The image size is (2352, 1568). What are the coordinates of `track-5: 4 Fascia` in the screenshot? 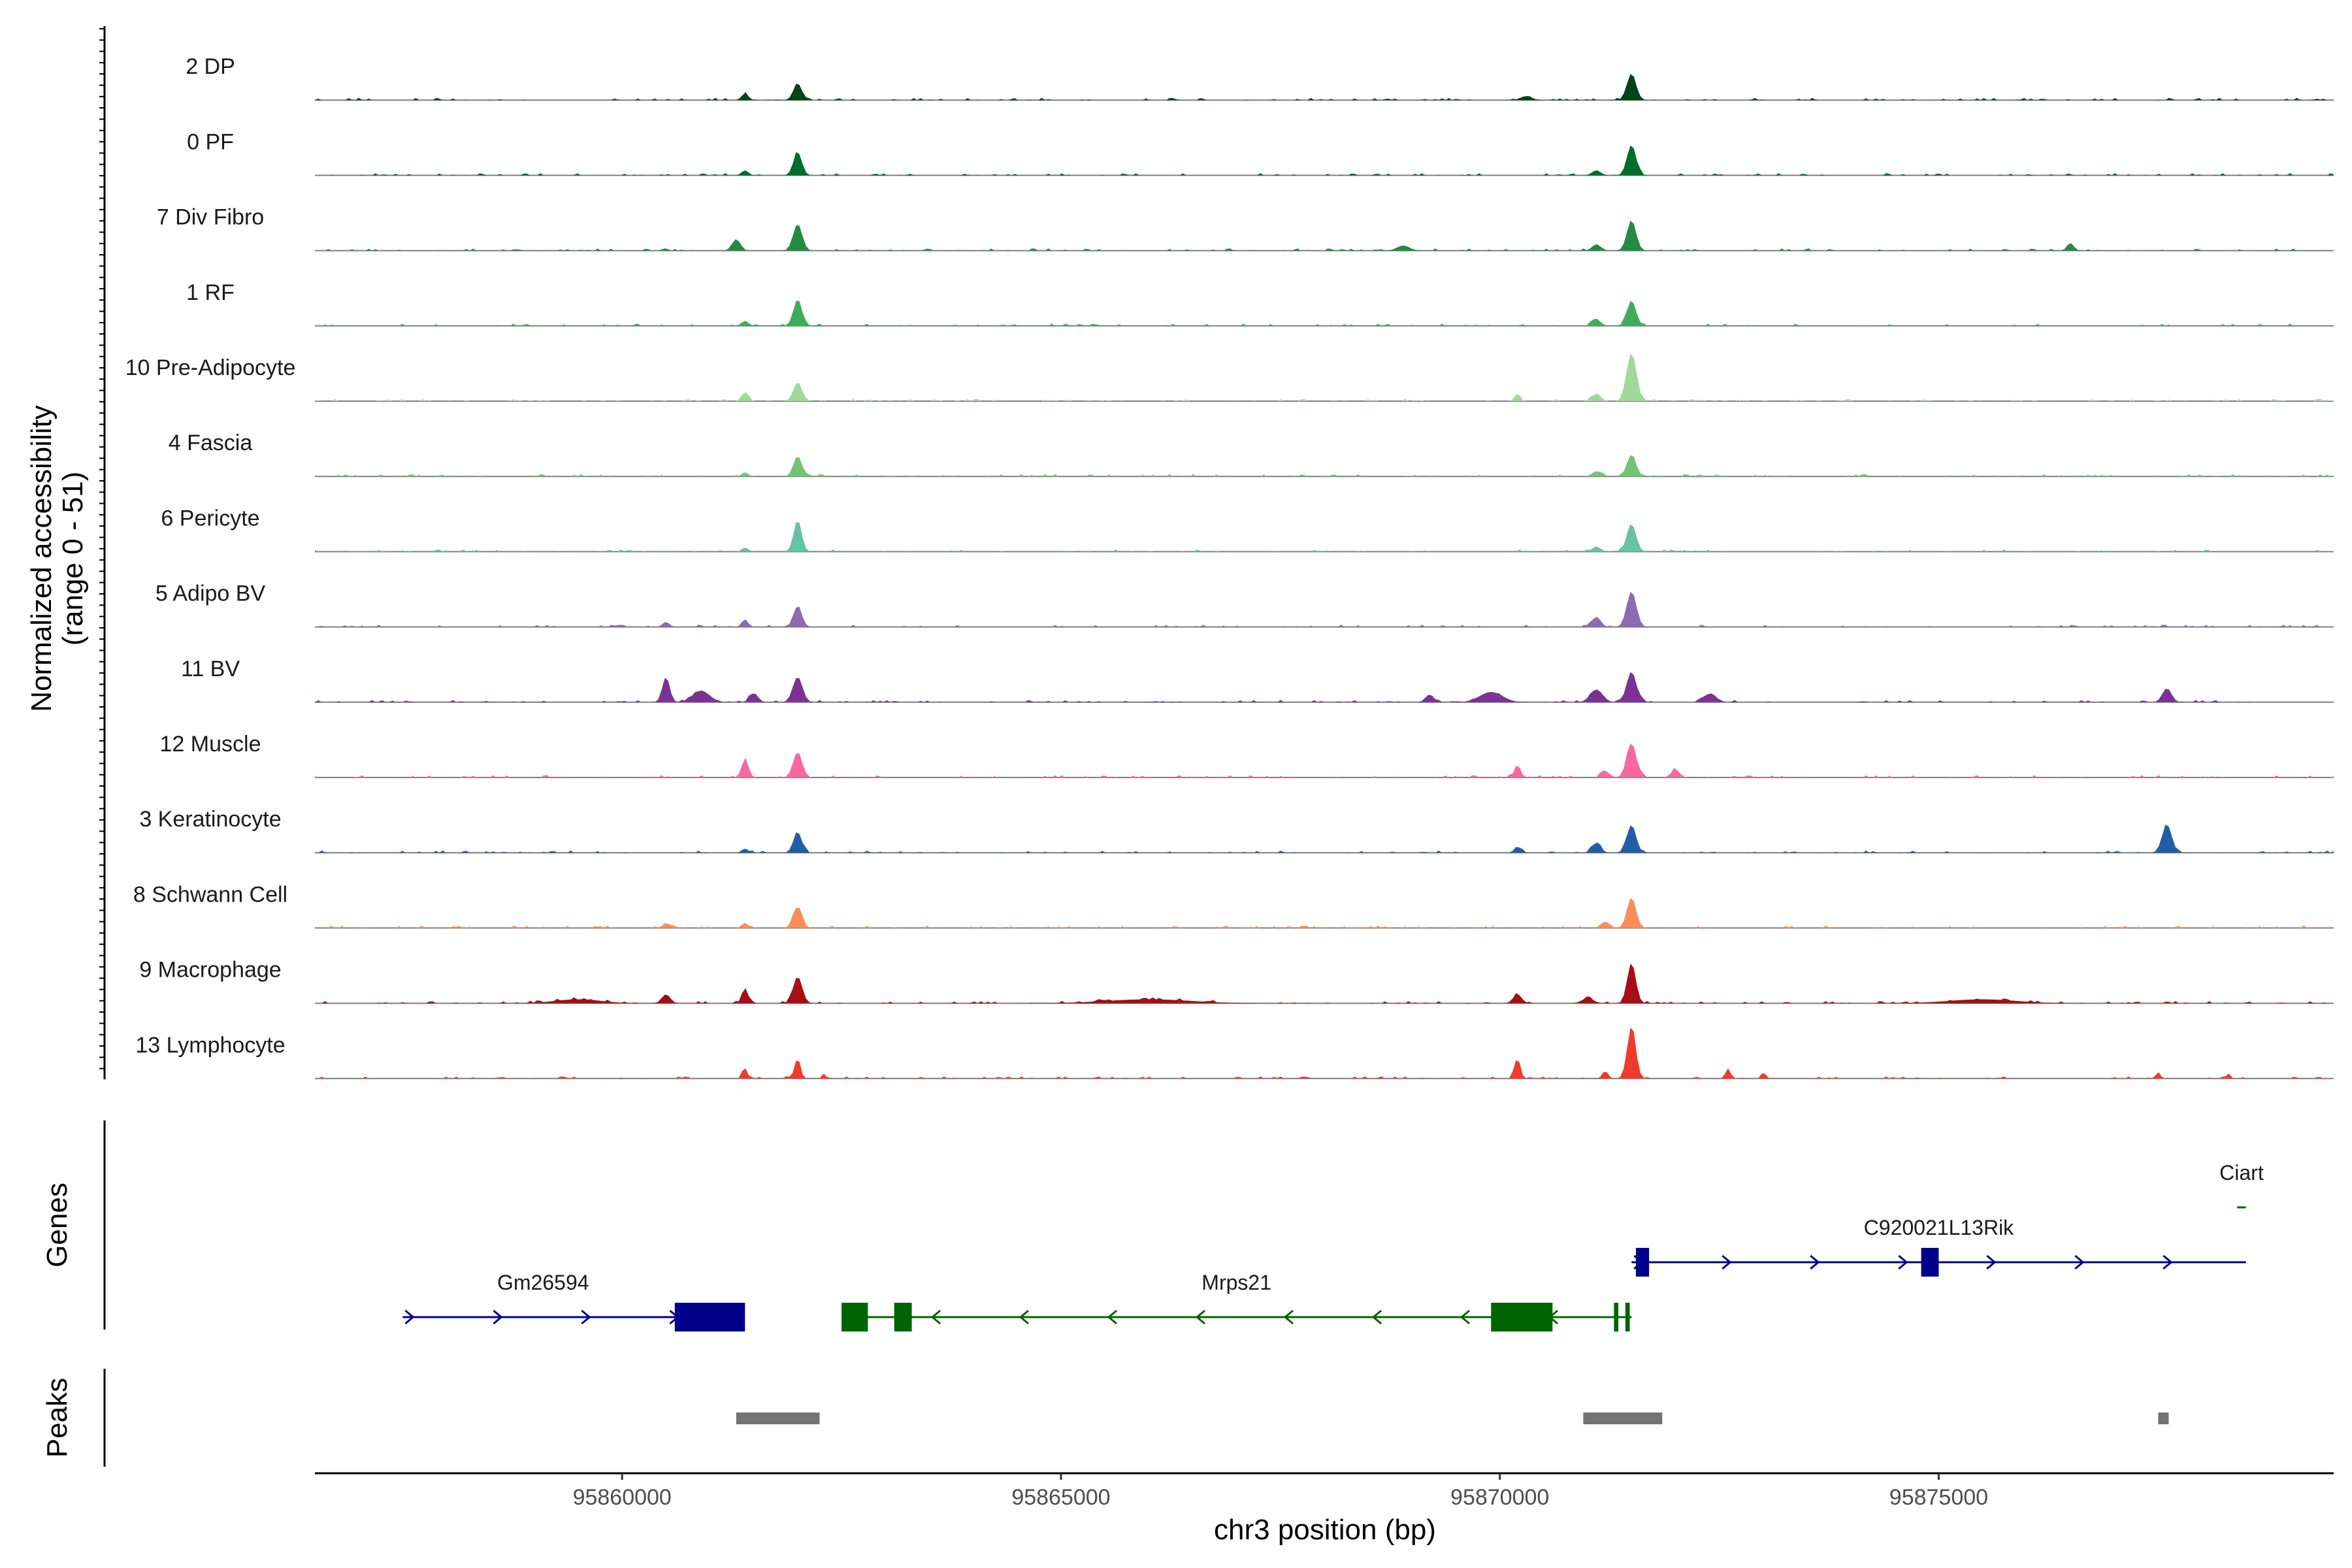 It's located at (1251, 454).